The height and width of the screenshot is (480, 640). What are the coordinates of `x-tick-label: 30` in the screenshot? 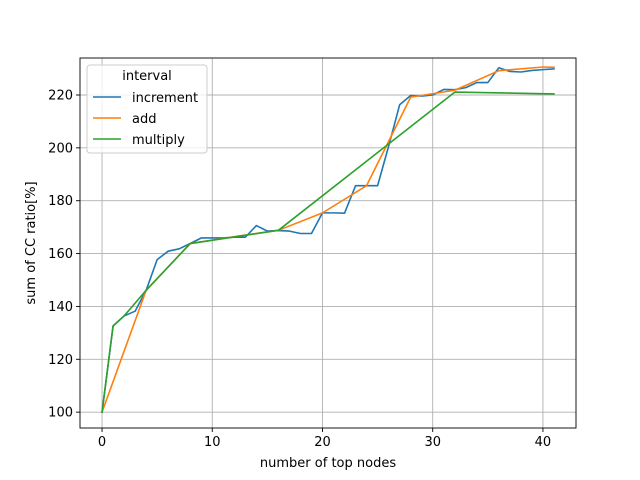 It's located at (432, 442).